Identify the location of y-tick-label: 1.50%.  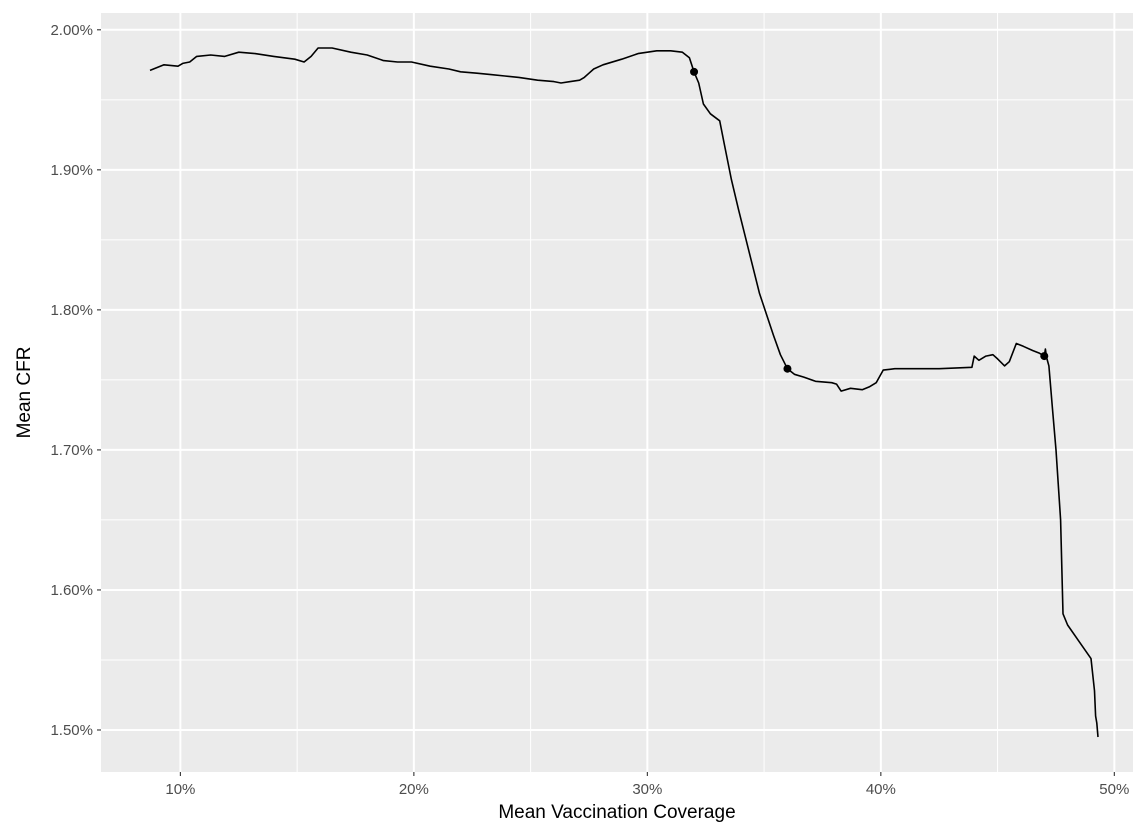
(71, 730).